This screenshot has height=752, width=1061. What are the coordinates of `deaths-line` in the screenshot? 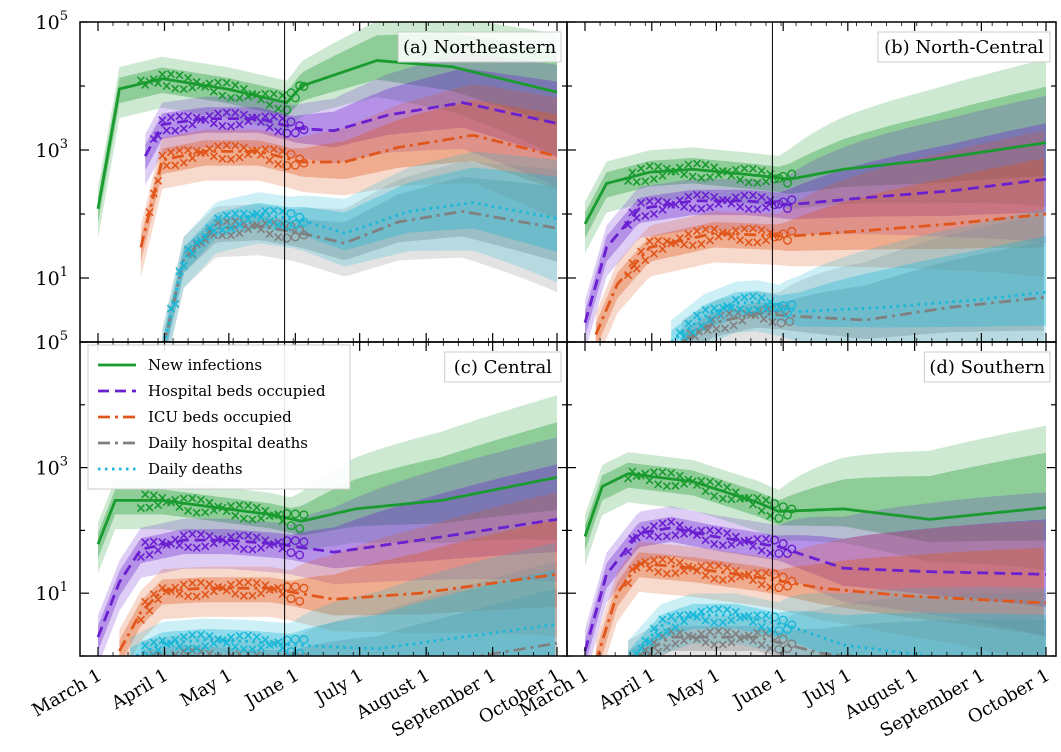 It's located at (345, 639).